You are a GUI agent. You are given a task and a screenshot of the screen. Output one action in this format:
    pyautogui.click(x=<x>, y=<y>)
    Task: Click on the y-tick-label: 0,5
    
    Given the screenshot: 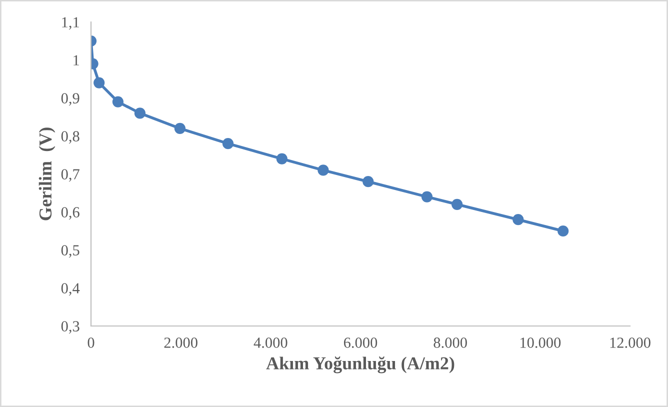 What is the action you would take?
    pyautogui.click(x=70, y=251)
    